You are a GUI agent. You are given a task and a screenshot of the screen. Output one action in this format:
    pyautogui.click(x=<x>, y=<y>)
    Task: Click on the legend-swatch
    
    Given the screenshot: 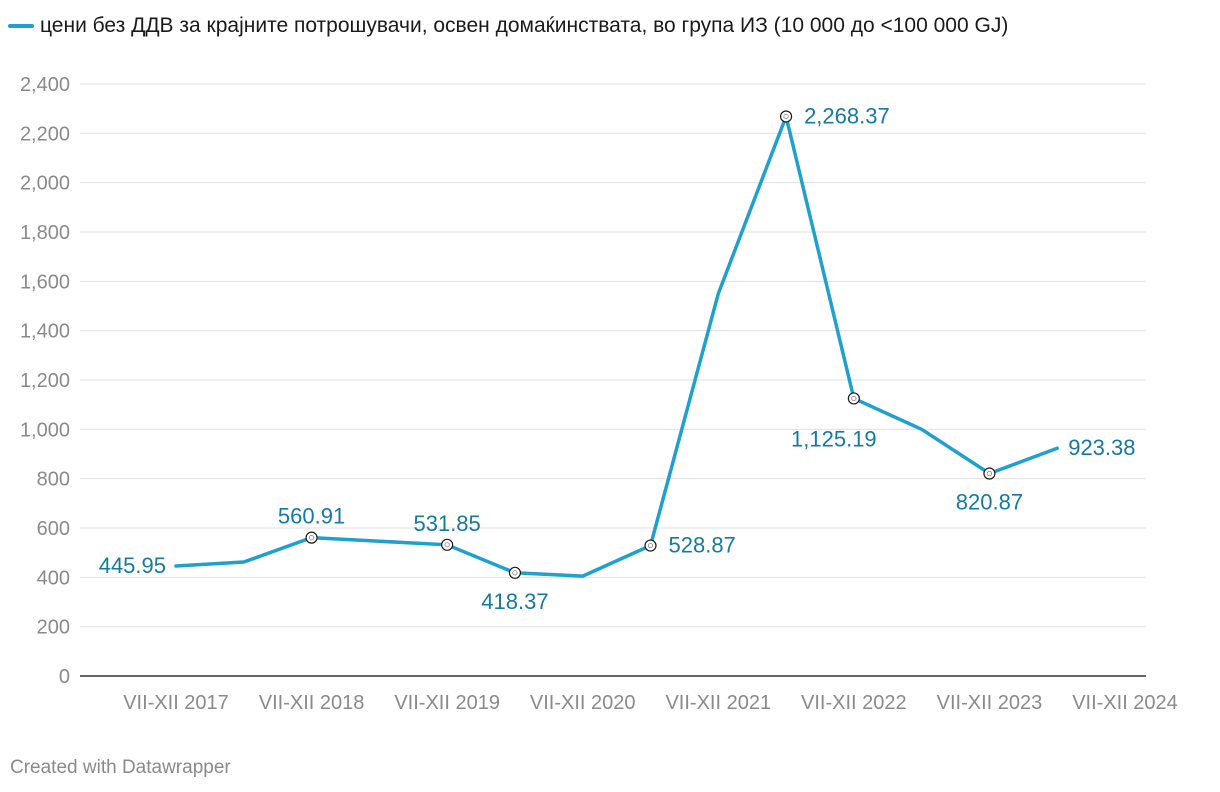 What is the action you would take?
    pyautogui.click(x=21, y=26)
    